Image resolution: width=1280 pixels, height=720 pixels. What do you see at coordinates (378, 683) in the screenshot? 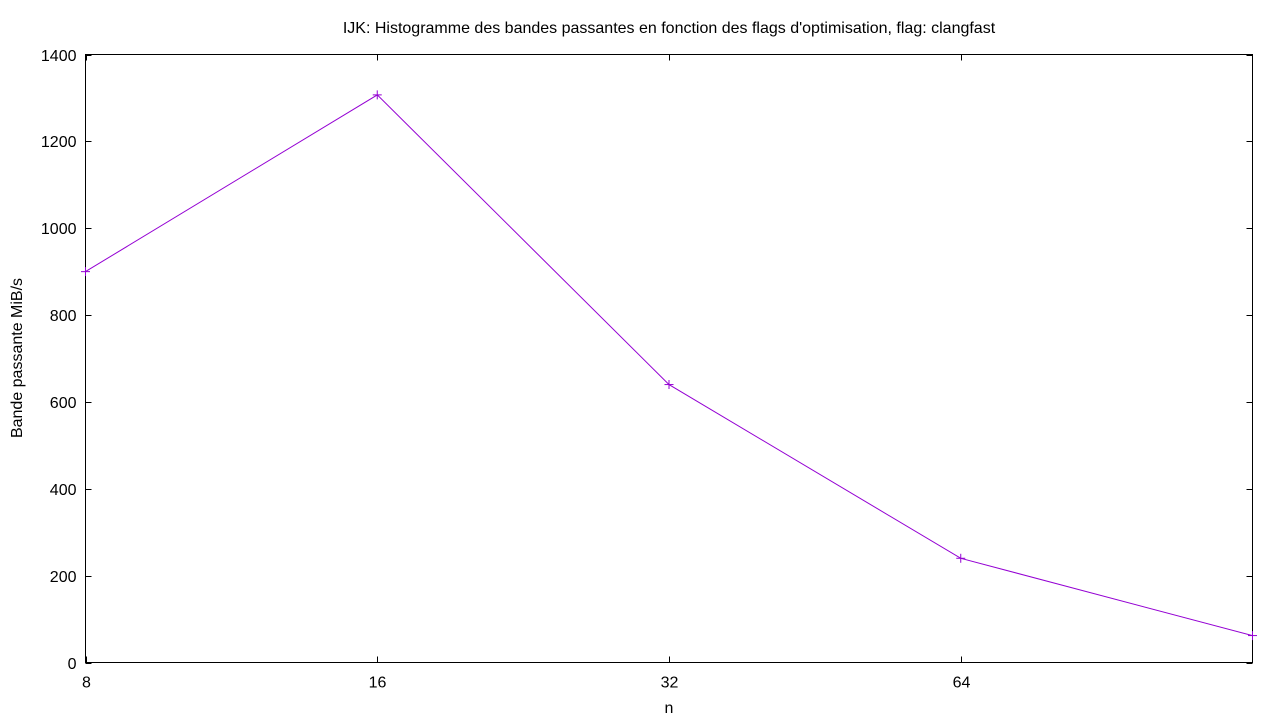
I see `x-tick-label: 16` at bounding box center [378, 683].